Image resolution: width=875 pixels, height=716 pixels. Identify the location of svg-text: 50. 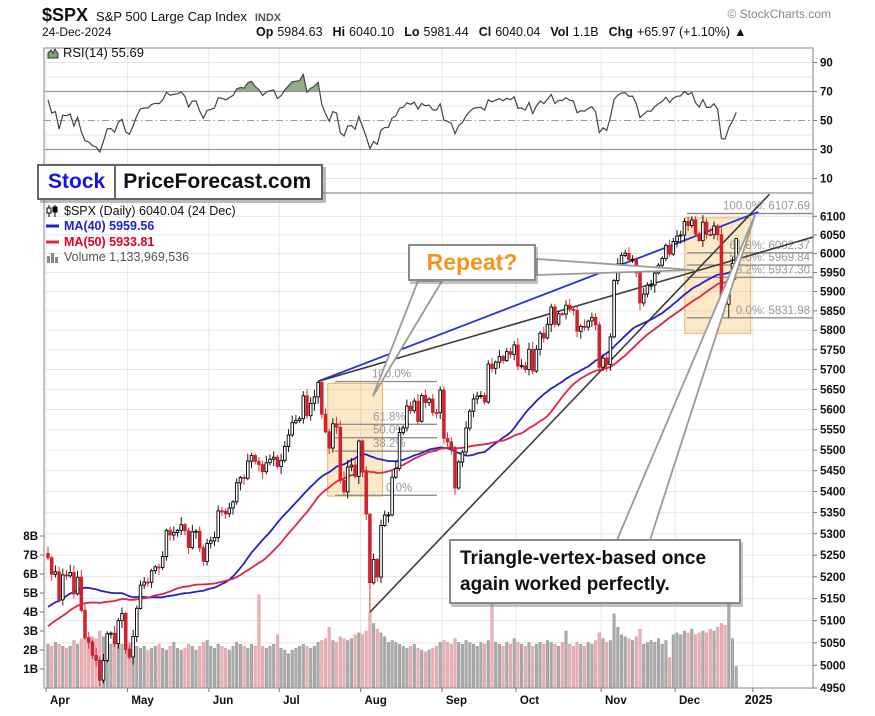
(826, 122).